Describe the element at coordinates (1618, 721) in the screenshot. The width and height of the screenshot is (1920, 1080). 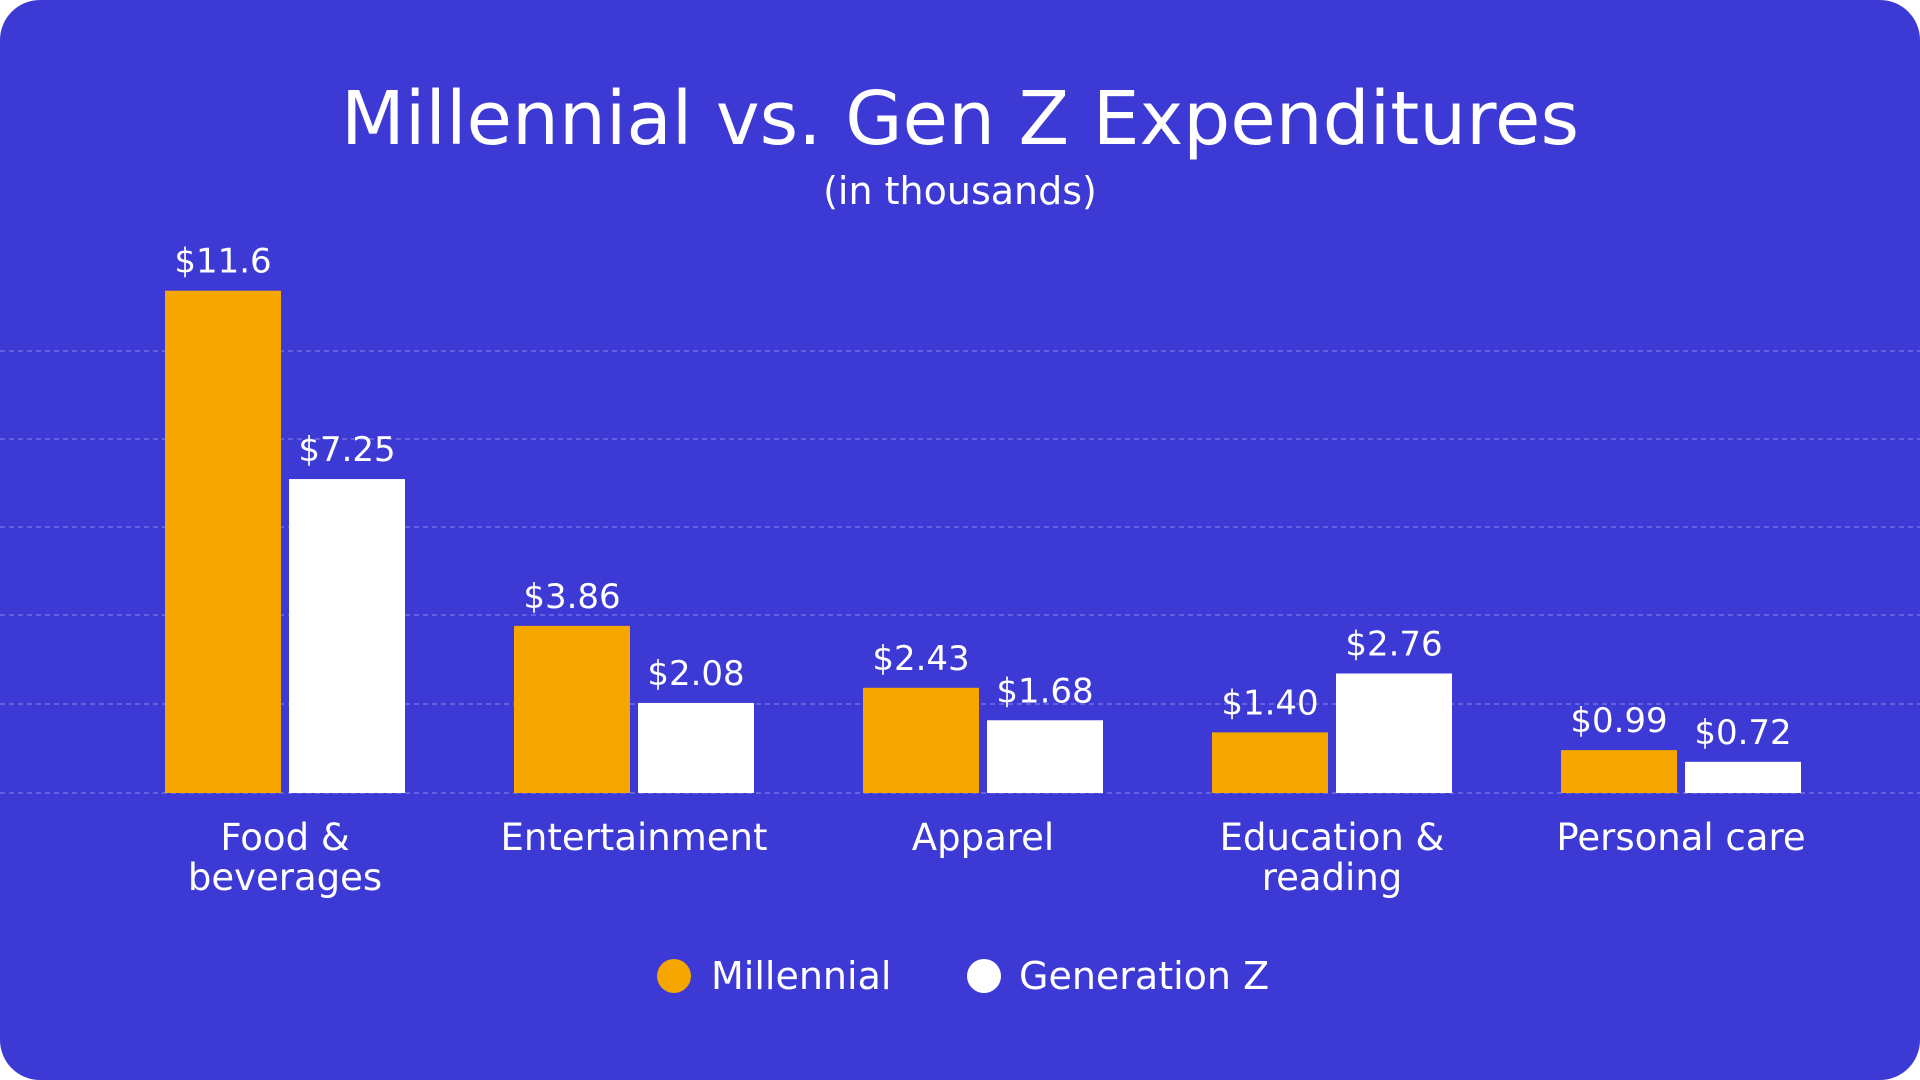
I see `data-label: $0.99` at that location.